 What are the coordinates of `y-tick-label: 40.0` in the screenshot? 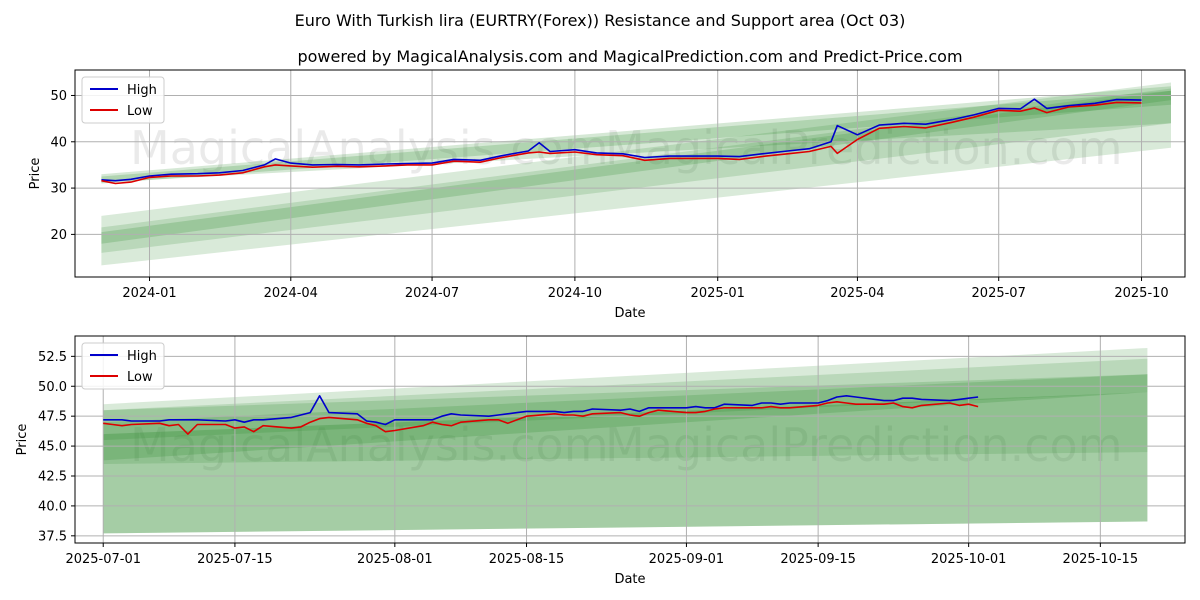 It's located at (52, 506).